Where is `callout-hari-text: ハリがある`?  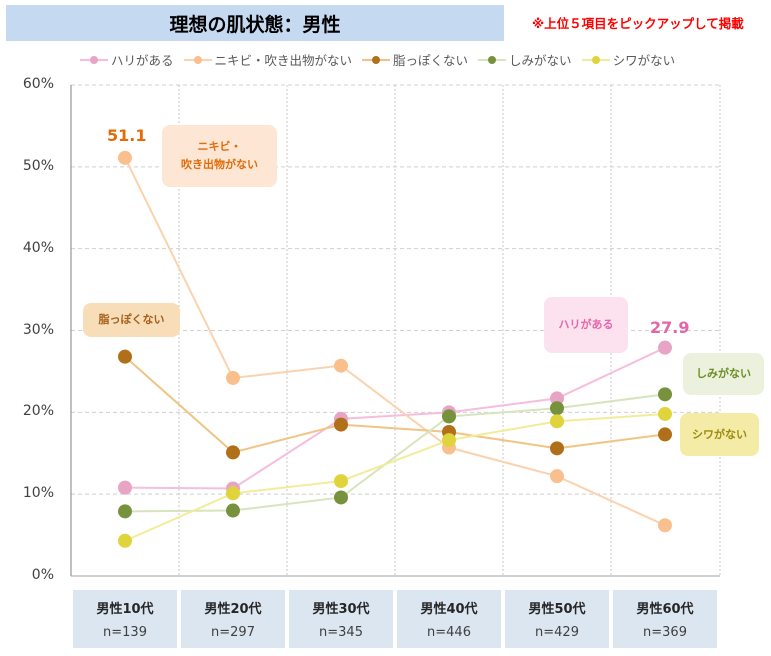
callout-hari-text: ハリがある is located at coordinates (586, 325).